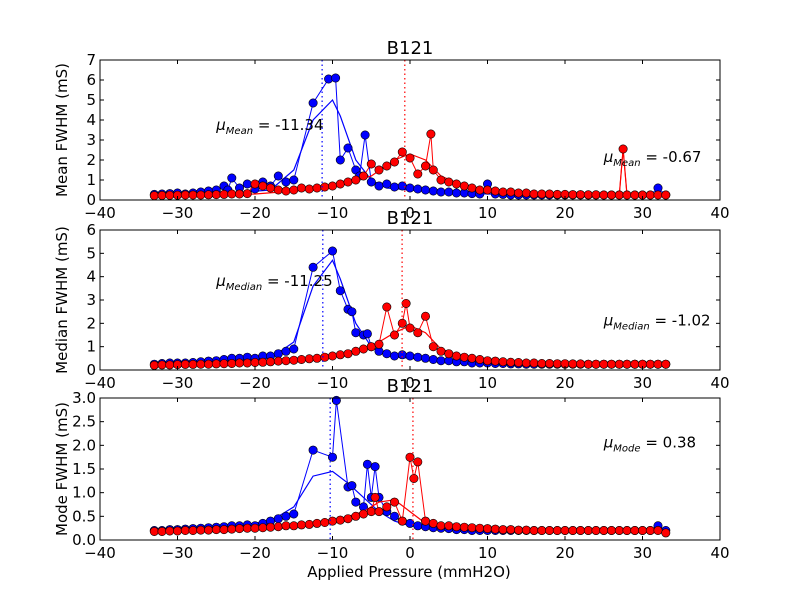 This screenshot has height=600, width=800. I want to click on chart-2-y-tick-label: 5, so click(91, 253).